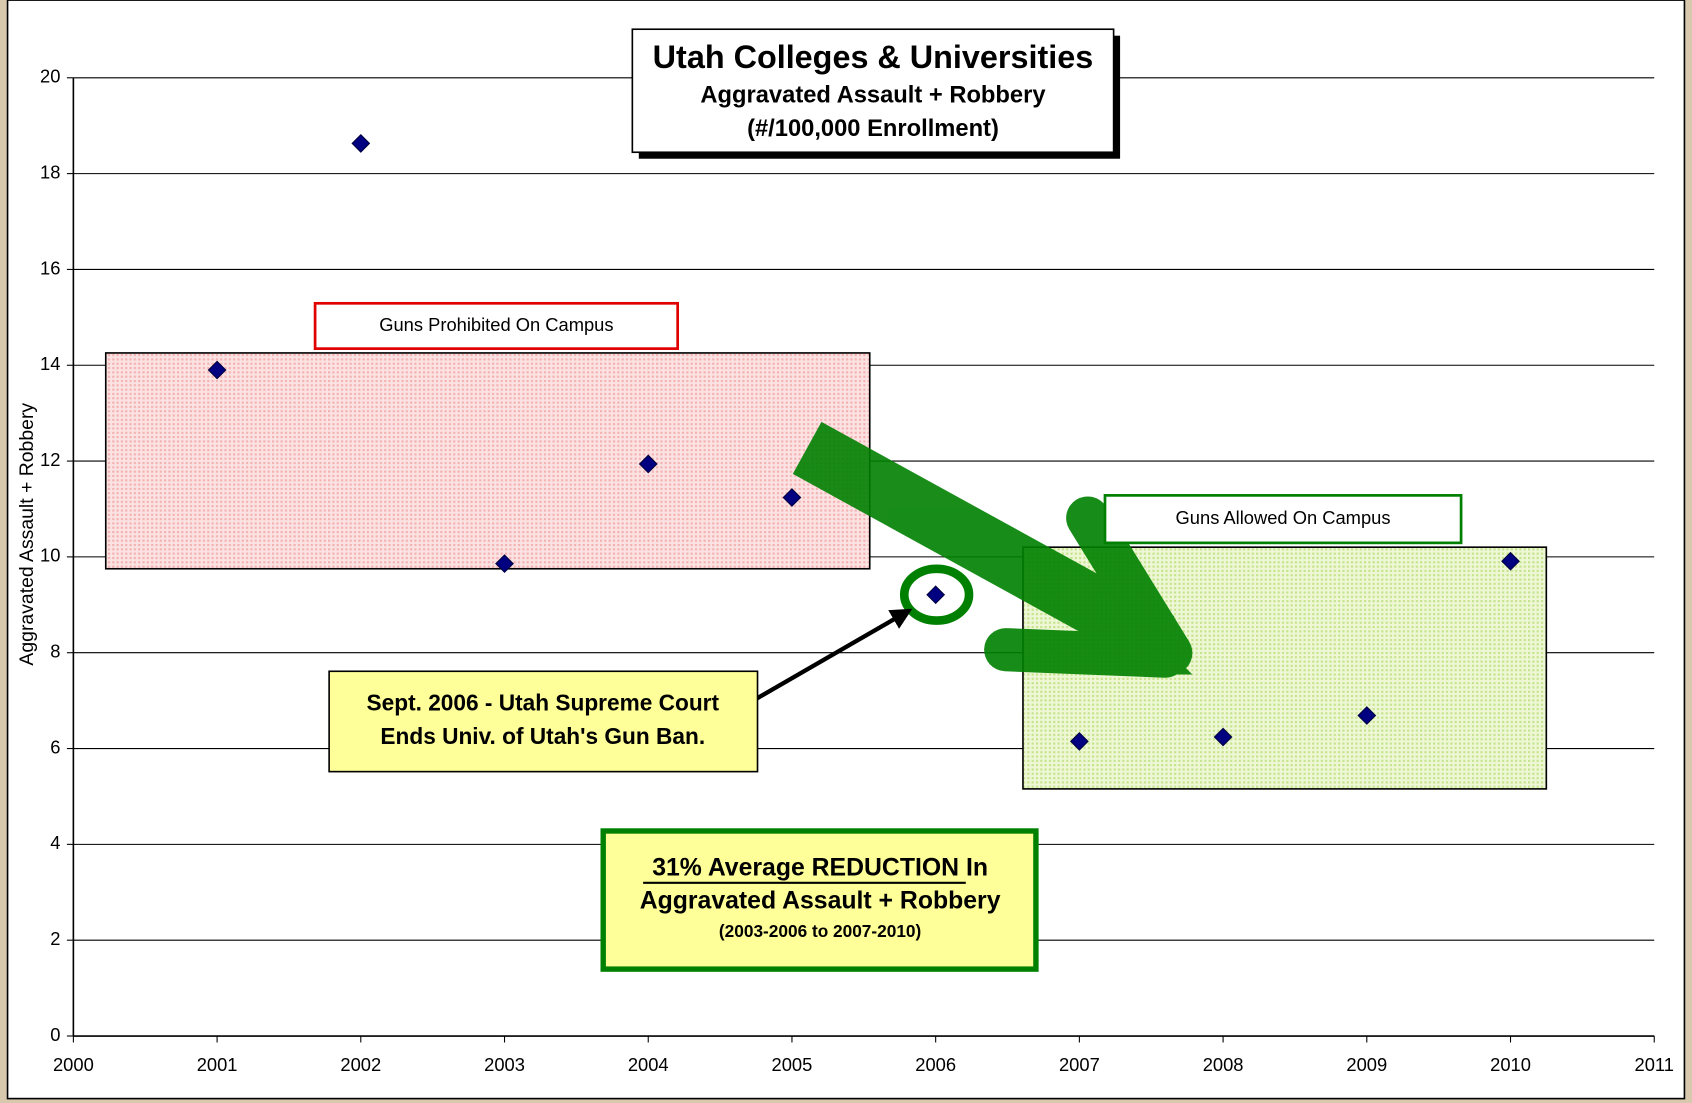 The image size is (1692, 1103). What do you see at coordinates (217, 1064) in the screenshot?
I see `x-tick-label: 2001` at bounding box center [217, 1064].